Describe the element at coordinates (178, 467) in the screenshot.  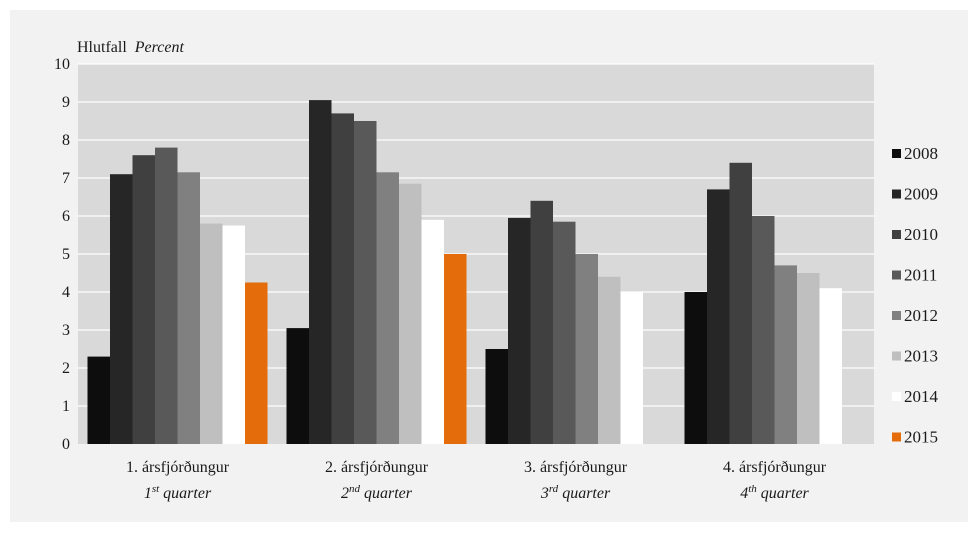
I see `x-category-label: 1. ársfjórðungur` at that location.